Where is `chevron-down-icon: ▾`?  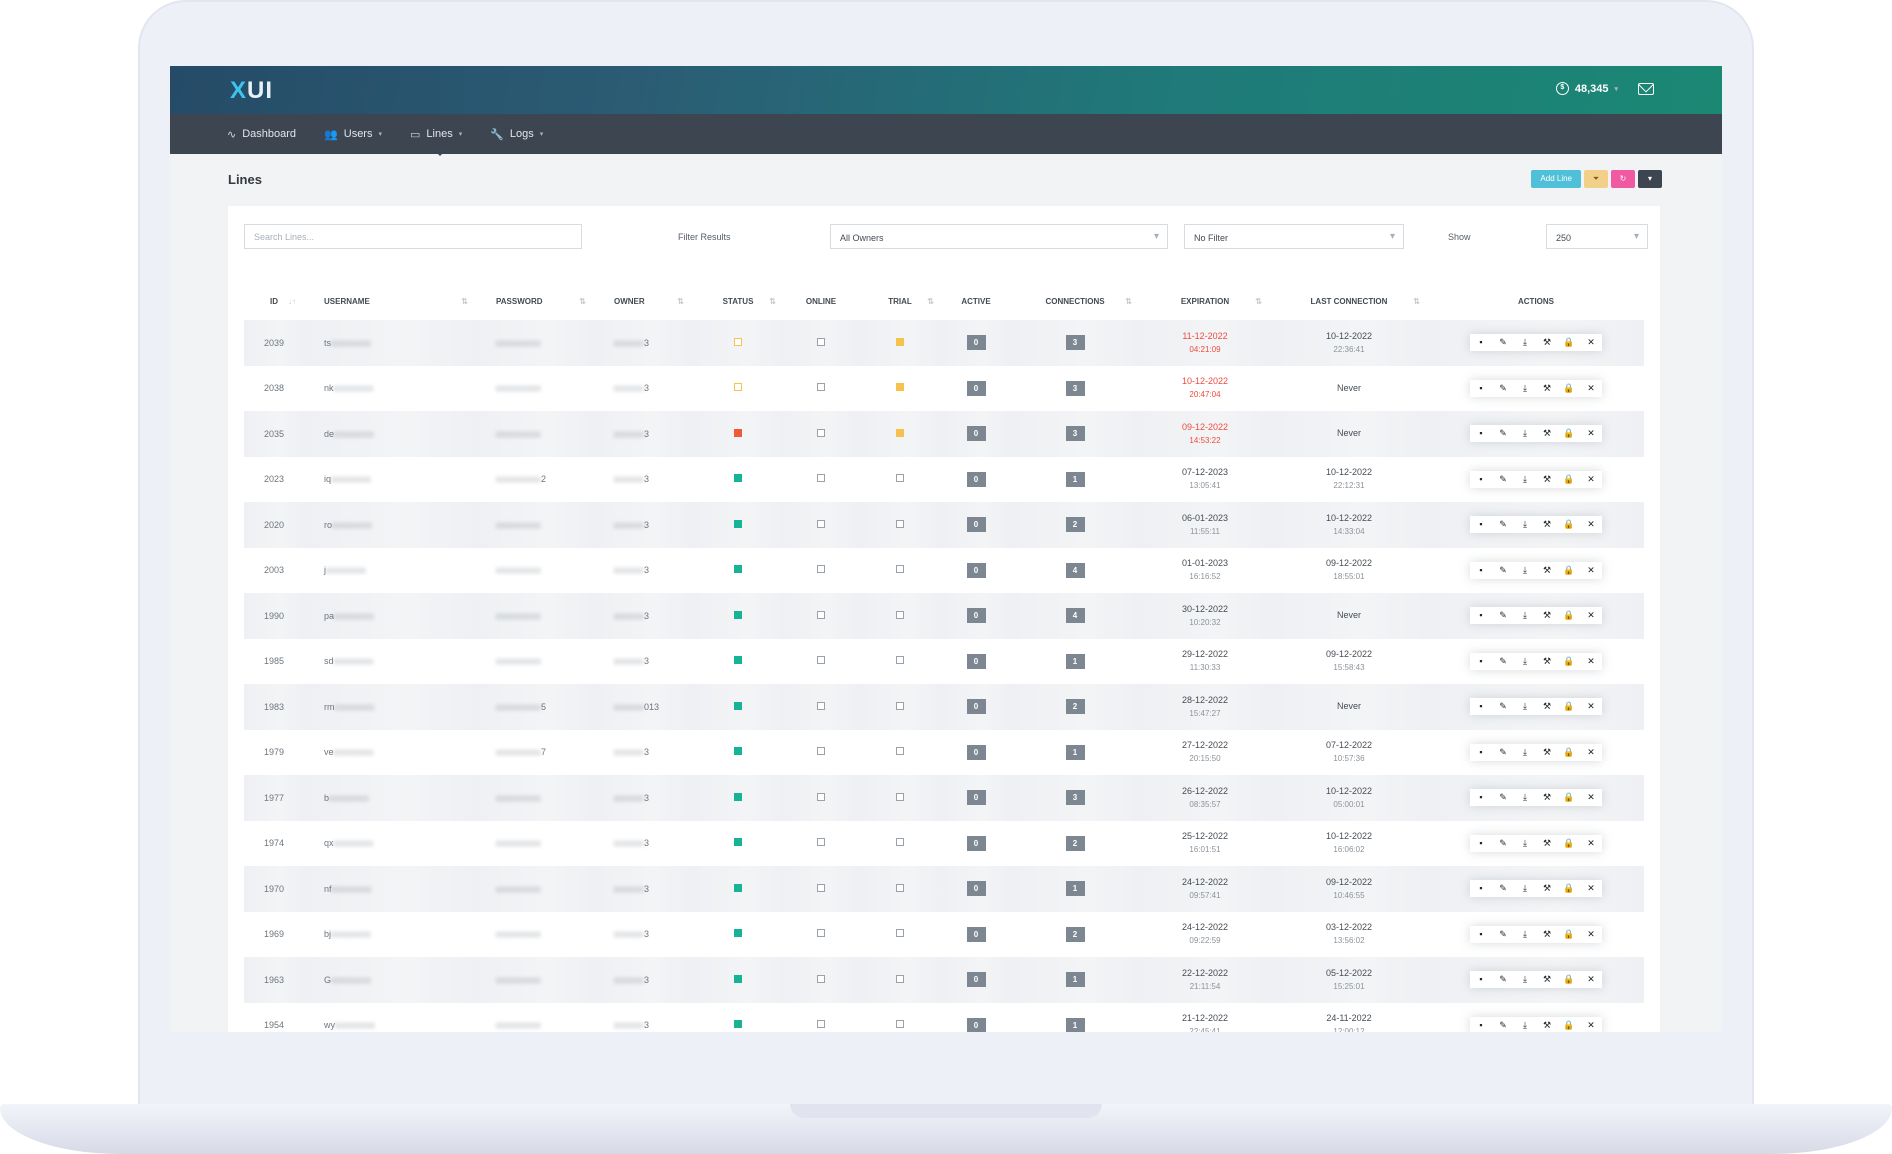
chevron-down-icon: ▾ is located at coordinates (1616, 89).